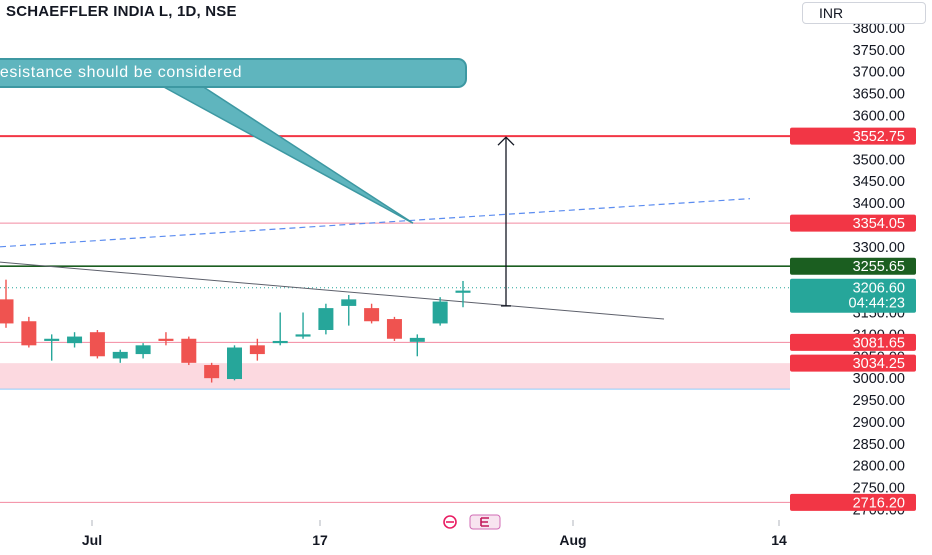 The height and width of the screenshot is (555, 932). I want to click on countdown-text: 04:44:23, so click(877, 304).